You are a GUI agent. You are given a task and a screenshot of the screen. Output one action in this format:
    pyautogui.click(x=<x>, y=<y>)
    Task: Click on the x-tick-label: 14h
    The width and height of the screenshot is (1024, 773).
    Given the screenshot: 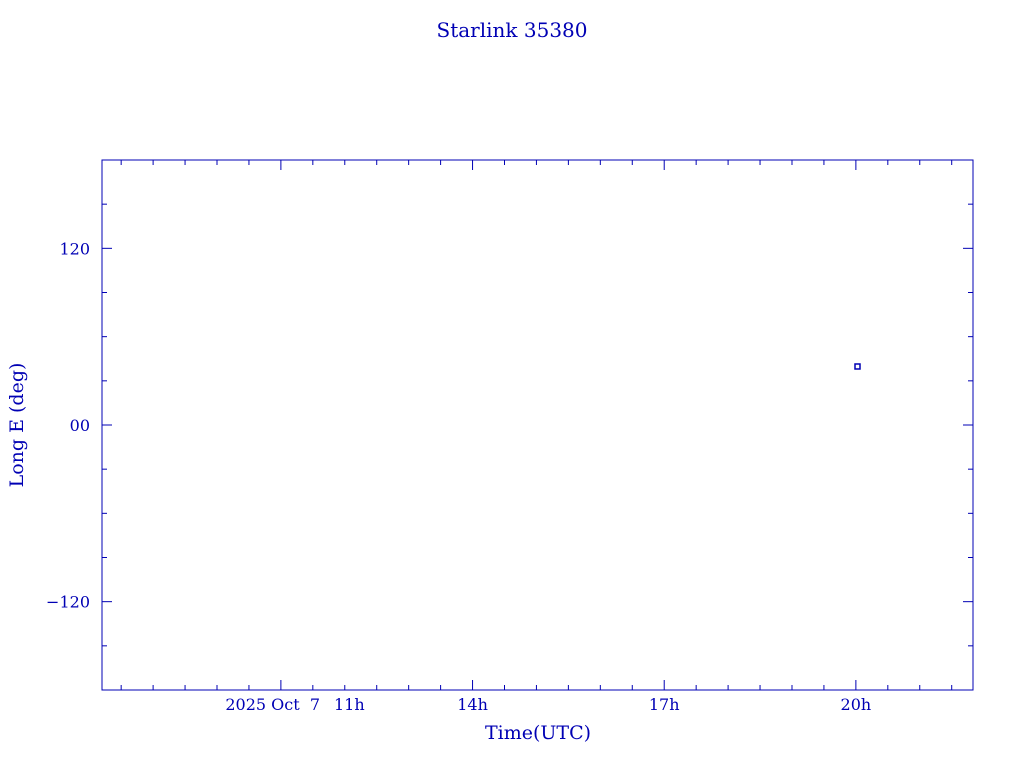 What is the action you would take?
    pyautogui.click(x=472, y=704)
    